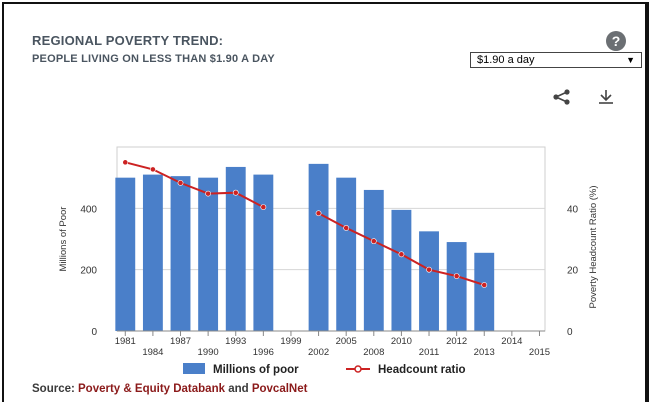  Describe the element at coordinates (401, 341) in the screenshot. I see `x-tick-label: 2010` at that location.